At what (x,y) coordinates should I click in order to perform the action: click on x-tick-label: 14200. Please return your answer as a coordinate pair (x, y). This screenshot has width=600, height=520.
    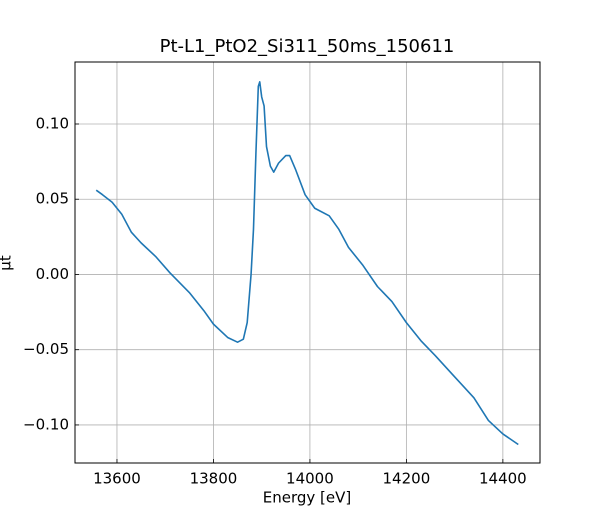
    Looking at the image, I should click on (407, 479).